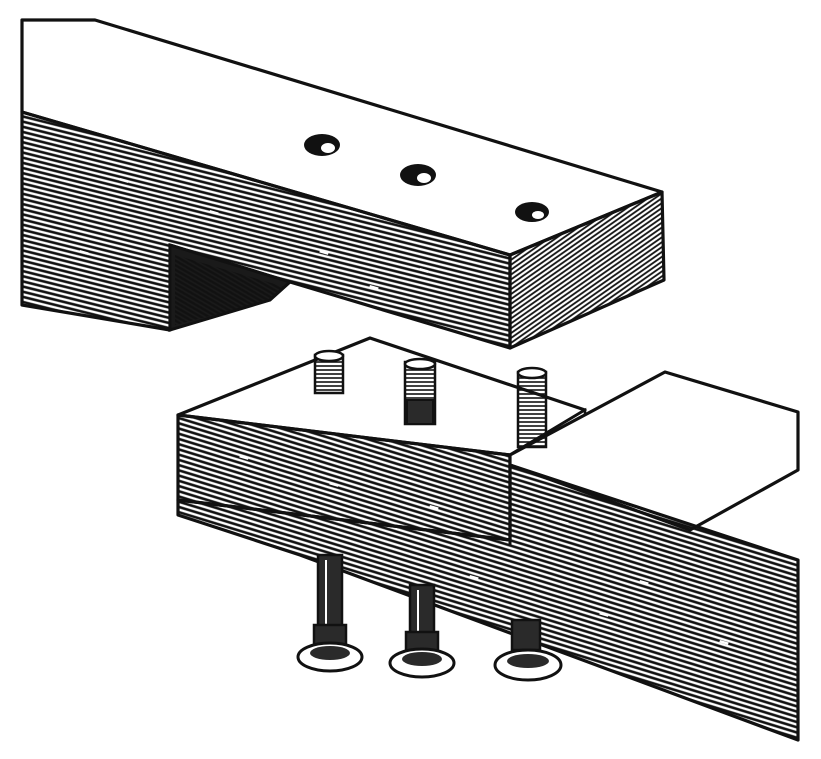  I want to click on upper-timber-notch-shading, so click(230, 290).